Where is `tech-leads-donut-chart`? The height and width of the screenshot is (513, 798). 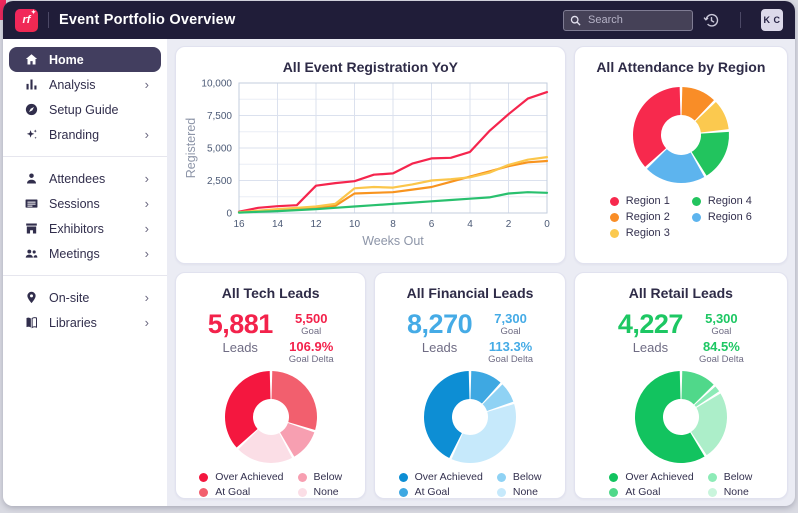
tech-leads-donut-chart is located at coordinates (271, 417).